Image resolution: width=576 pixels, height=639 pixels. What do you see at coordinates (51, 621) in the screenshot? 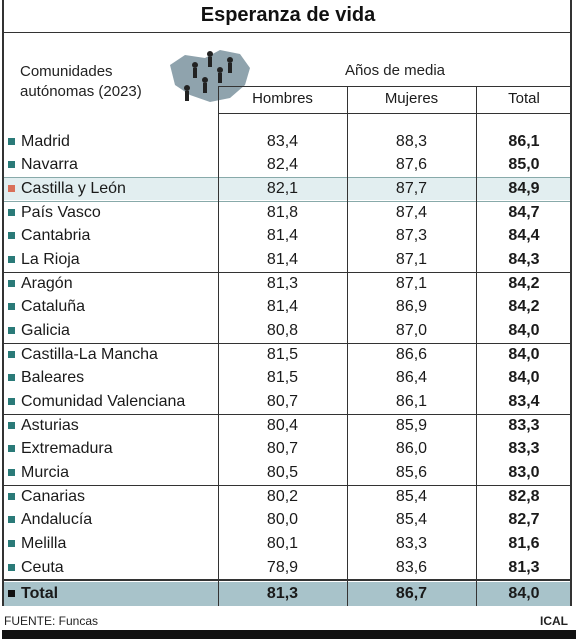
I see `source: FUENTE: Funcas` at bounding box center [51, 621].